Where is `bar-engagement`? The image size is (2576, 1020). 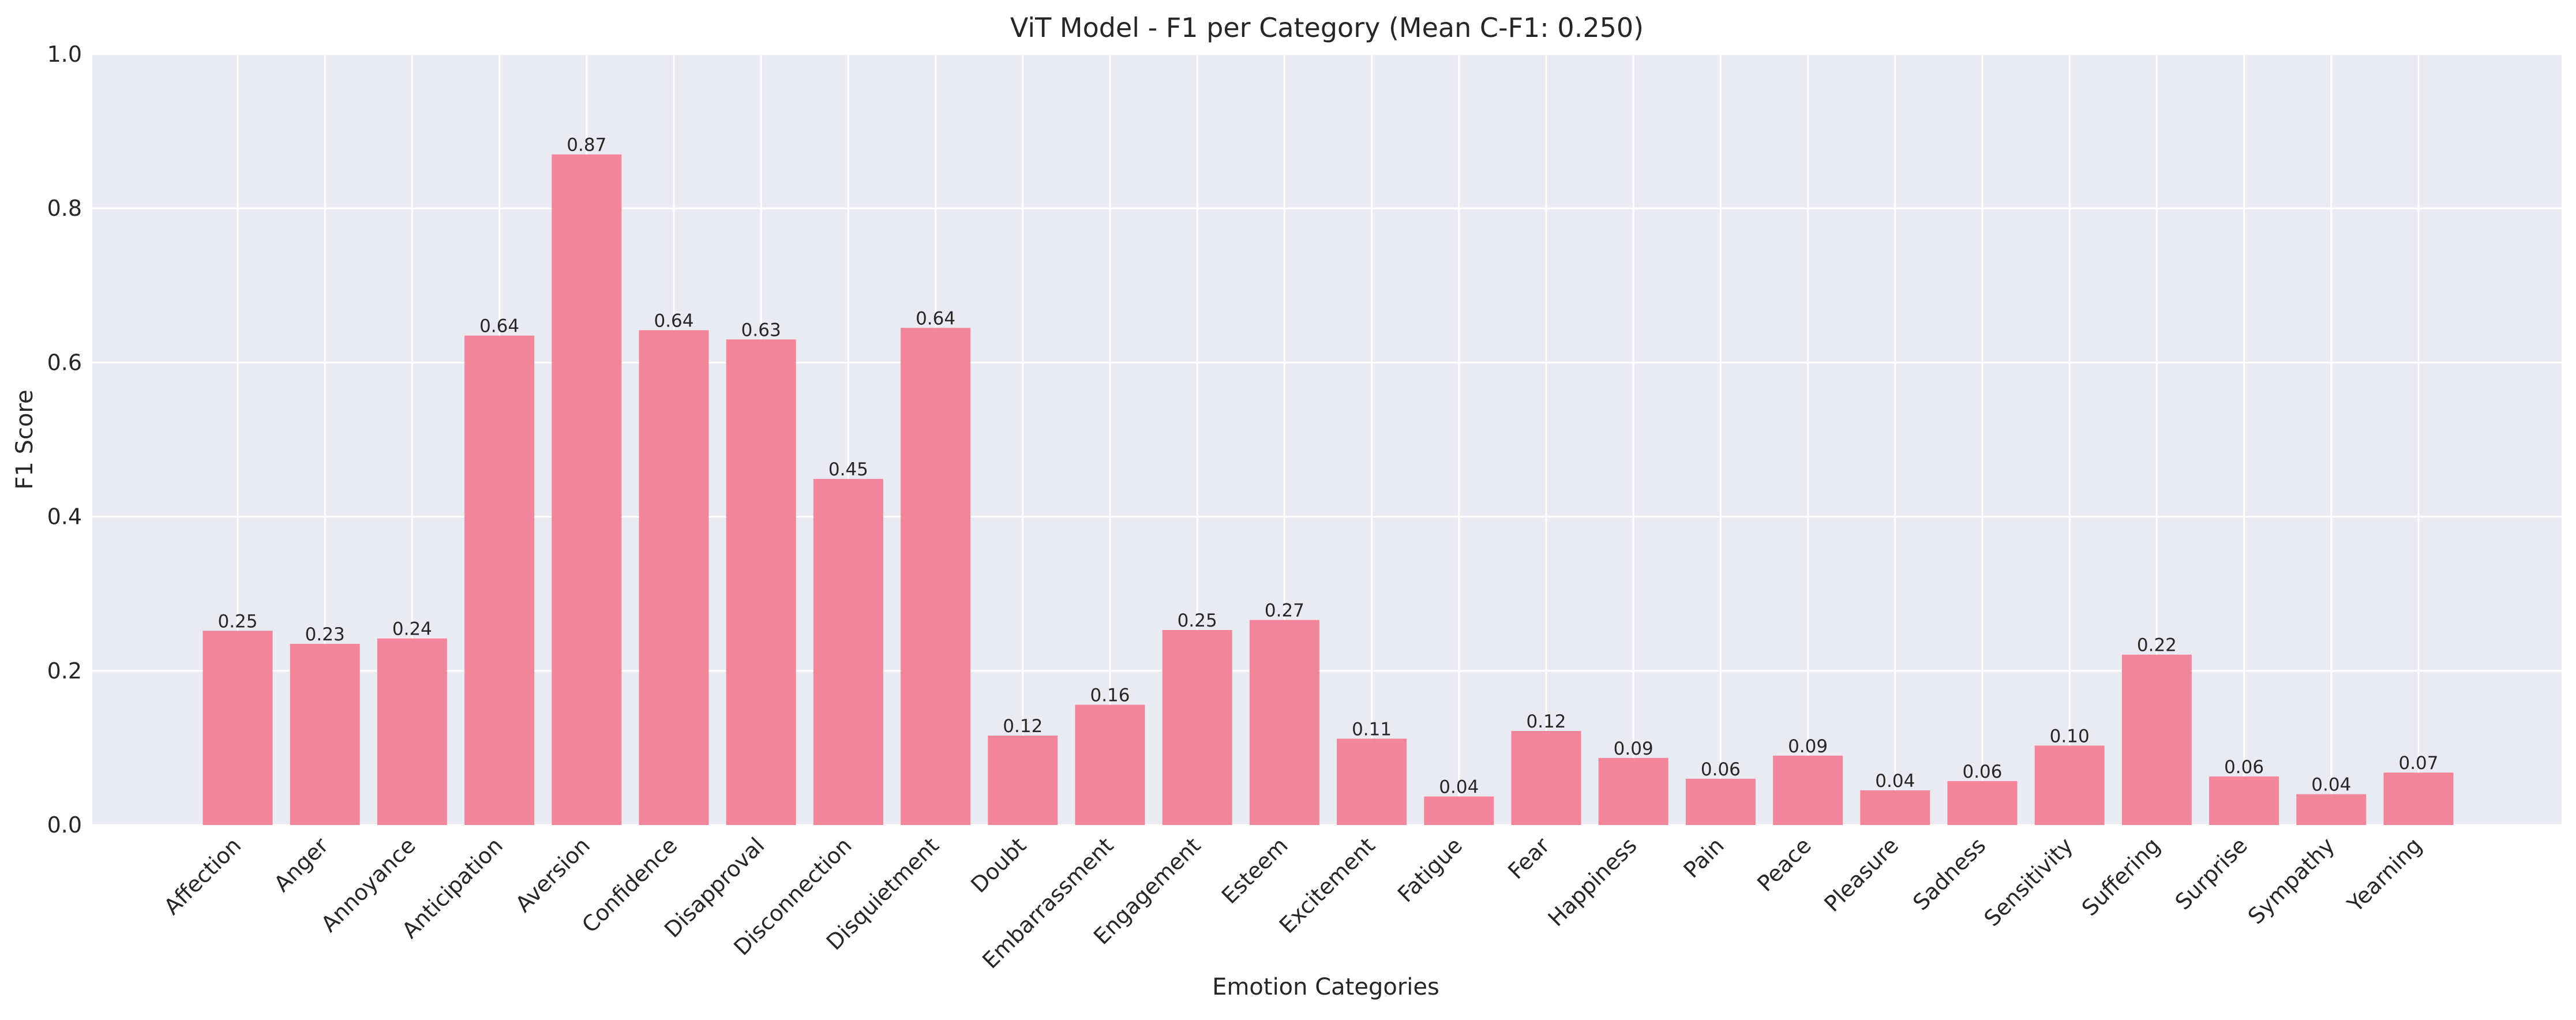
bar-engagement is located at coordinates (1197, 727).